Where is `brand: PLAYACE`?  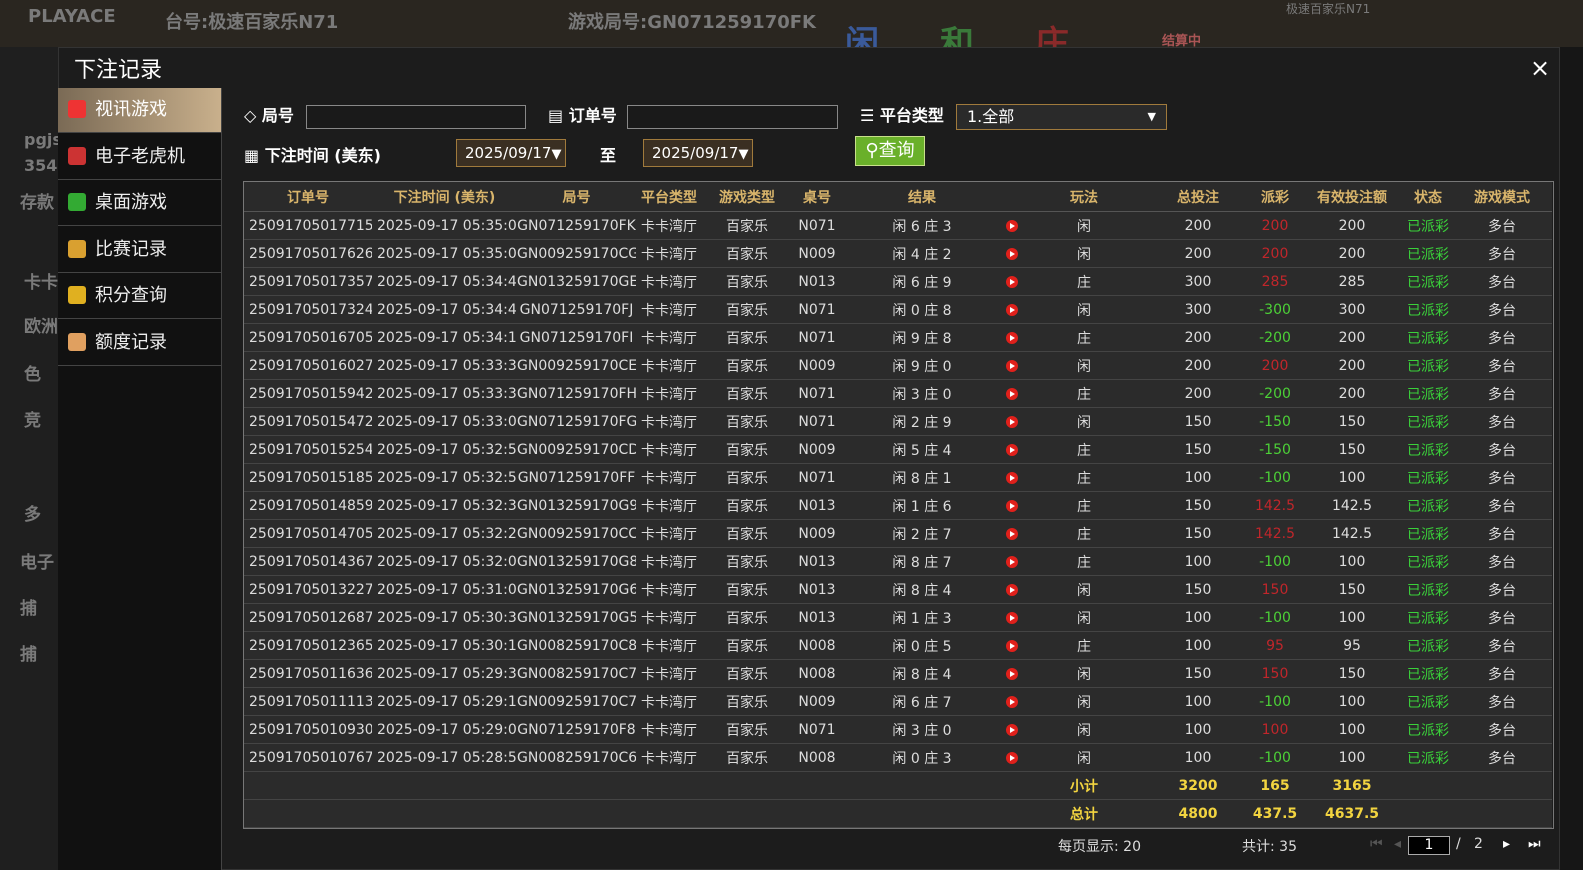 brand: PLAYACE is located at coordinates (72, 16).